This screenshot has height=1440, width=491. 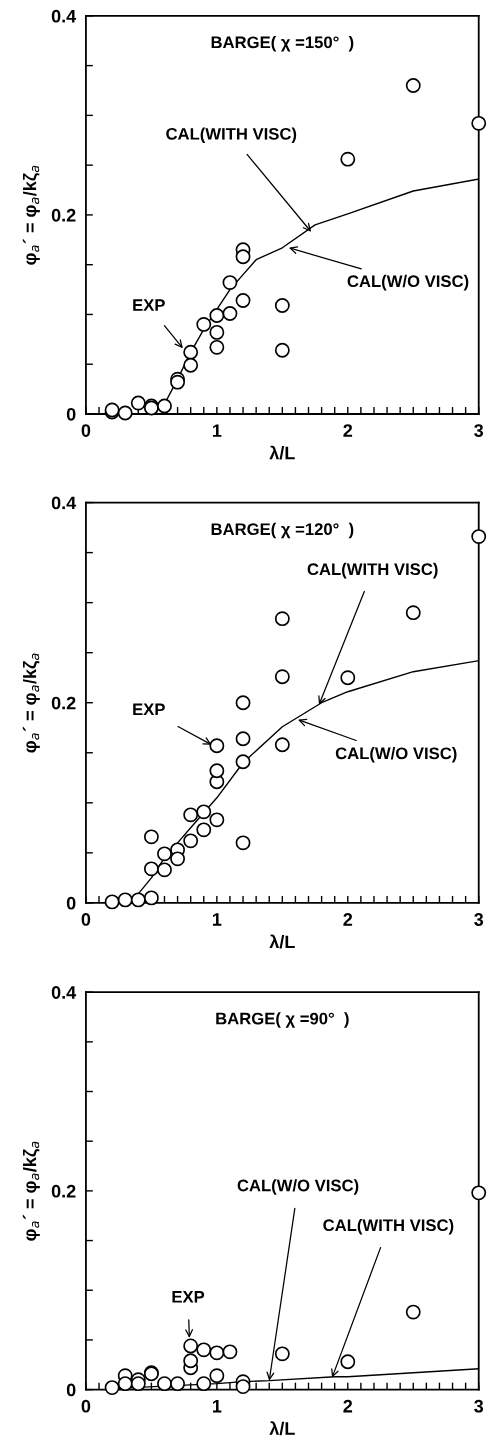 I want to click on text: BARGE( χ =90° ), so click(x=282, y=1020).